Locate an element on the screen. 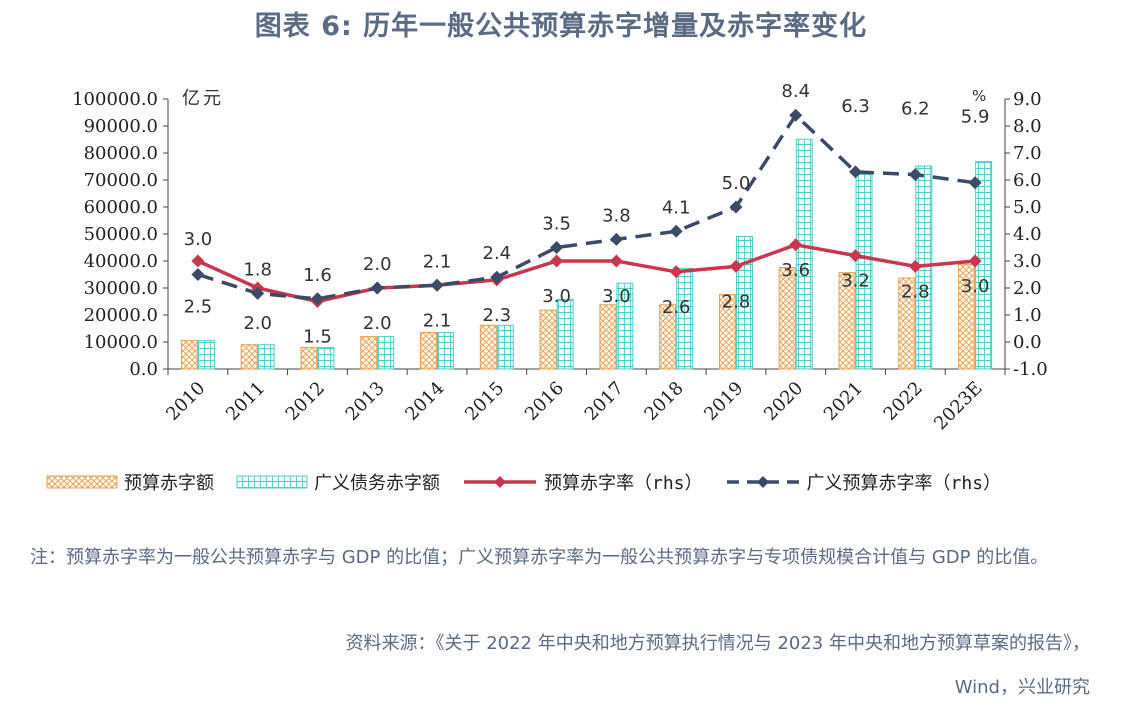  broad-rate-label: 1.6 is located at coordinates (317, 275).